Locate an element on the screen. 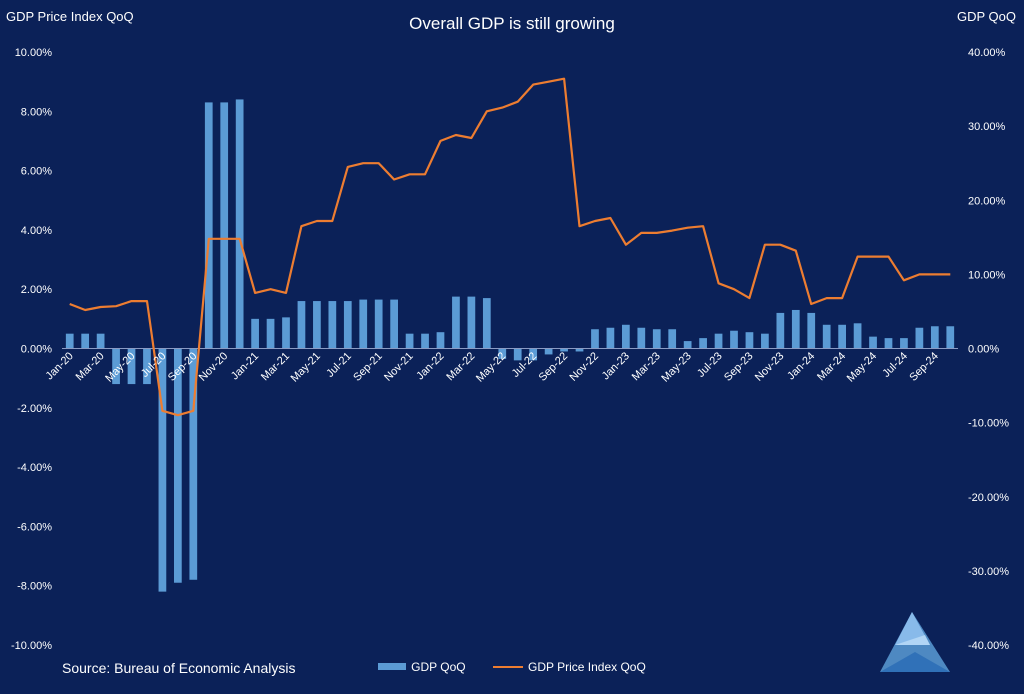 The width and height of the screenshot is (1024, 694). company-logo is located at coordinates (915, 642).